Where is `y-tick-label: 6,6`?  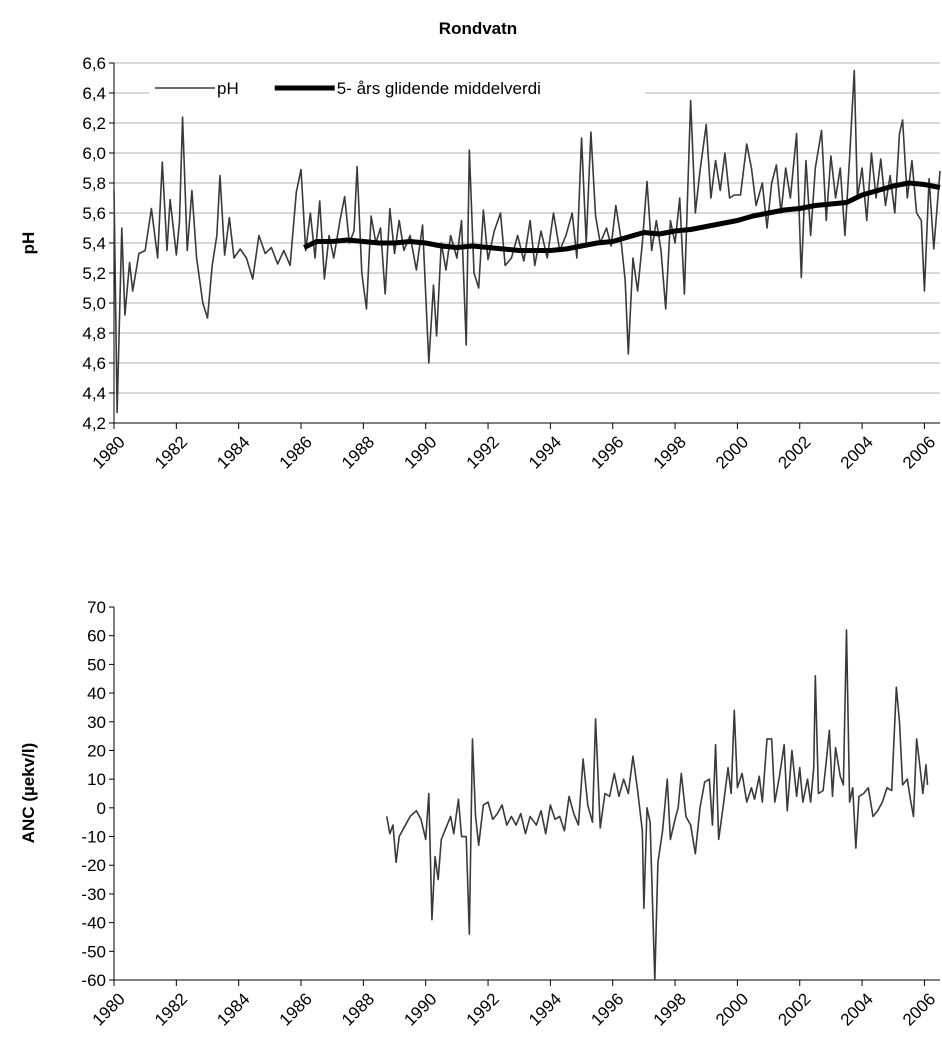 y-tick-label: 6,6 is located at coordinates (94, 63).